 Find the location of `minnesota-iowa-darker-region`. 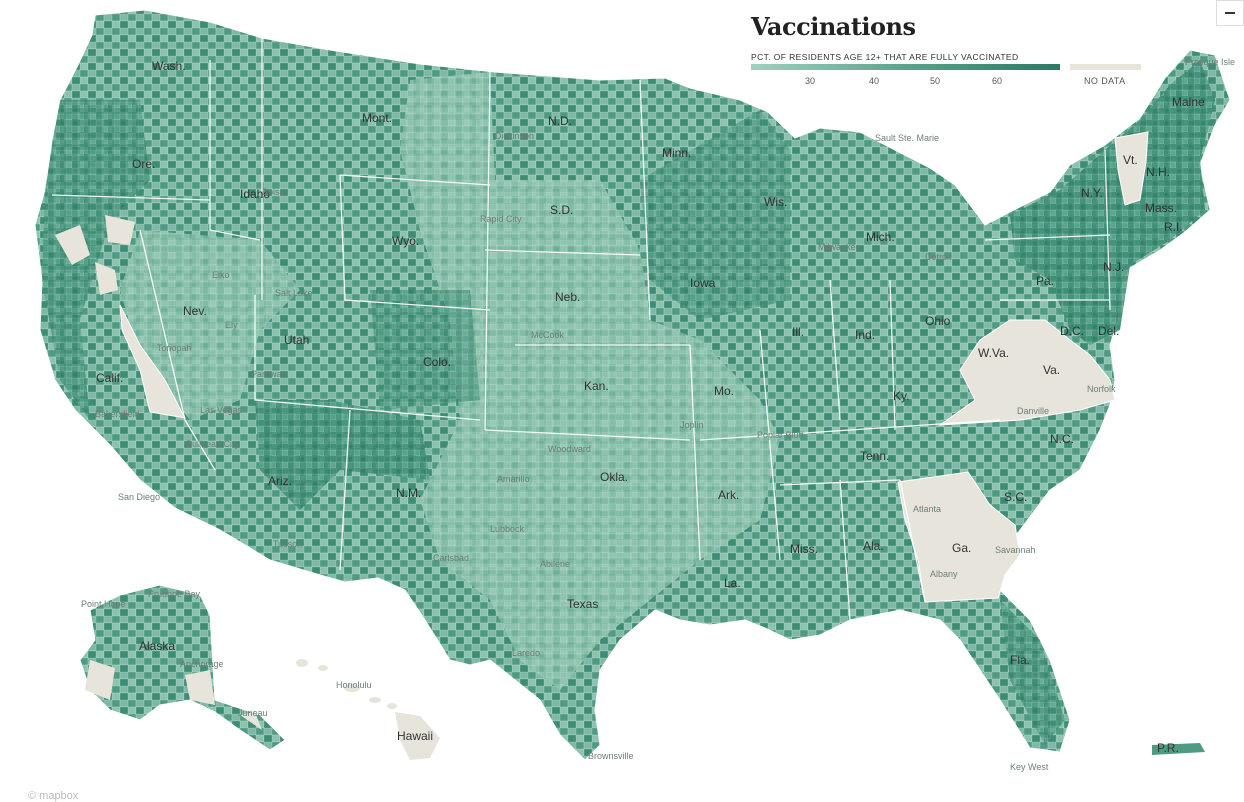

minnesota-iowa-darker-region is located at coordinates (715, 215).